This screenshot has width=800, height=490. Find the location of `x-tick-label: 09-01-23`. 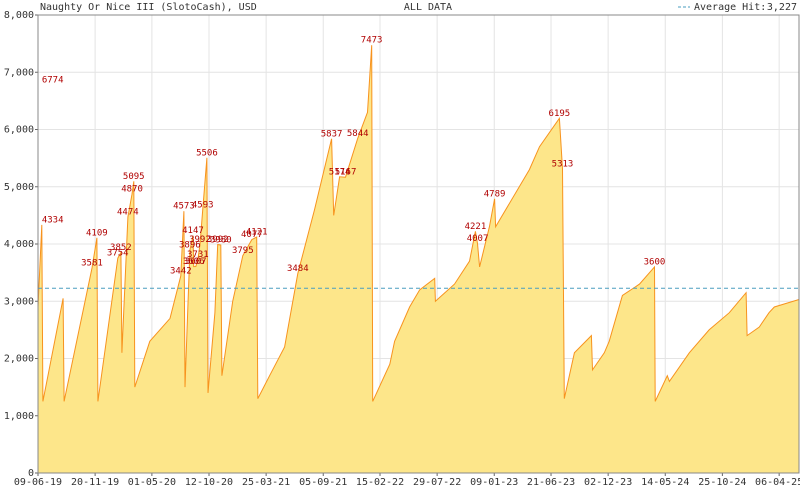

x-tick-label: 09-01-23 is located at coordinates (494, 482).